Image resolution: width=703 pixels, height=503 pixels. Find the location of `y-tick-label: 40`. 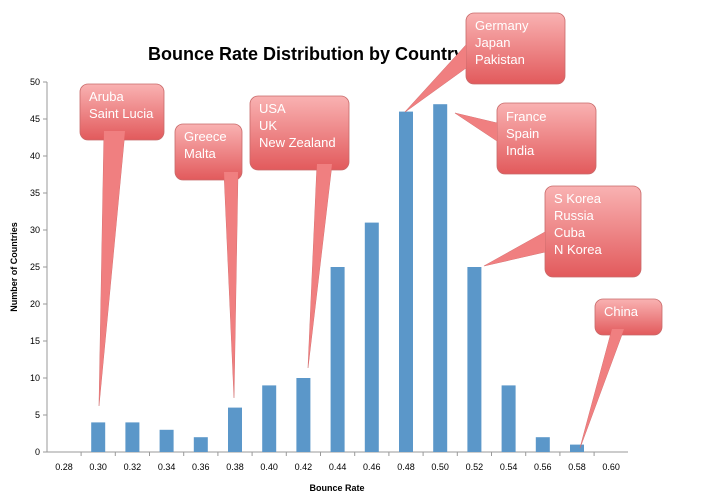

y-tick-label: 40 is located at coordinates (35, 156).